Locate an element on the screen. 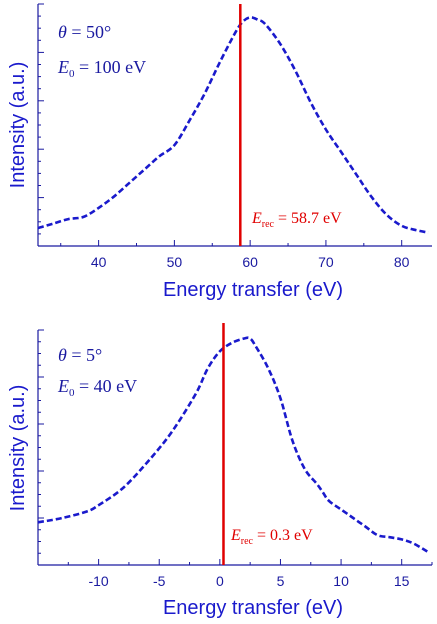 This screenshot has height=624, width=437. panel-1-x-ticks: 40 50 60 70 80 is located at coordinates (235, 255).